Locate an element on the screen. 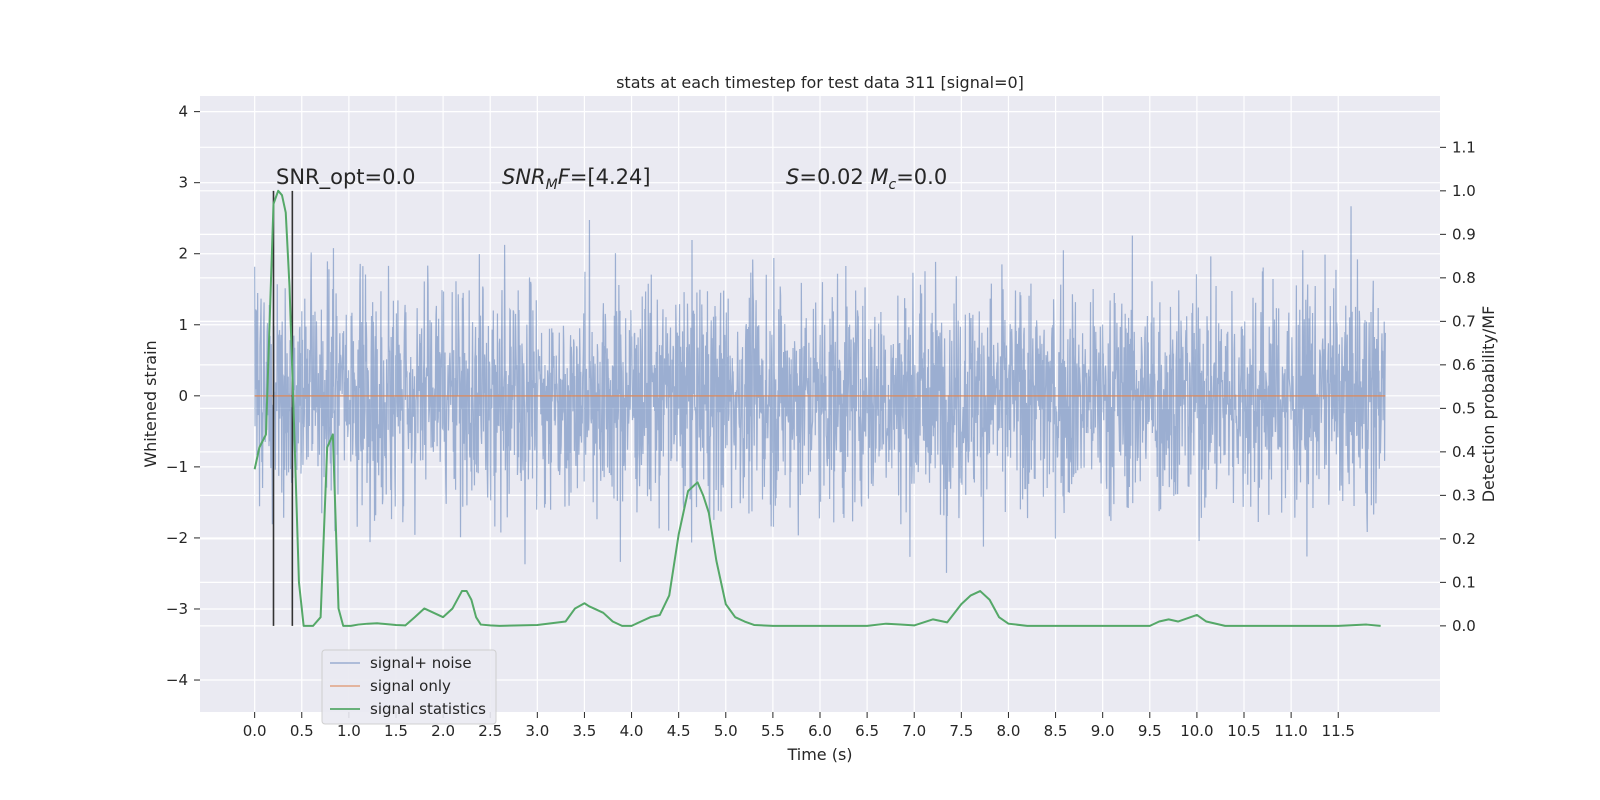 Image resolution: width=1600 pixels, height=800 pixels. y-right-tick-label-4: 0.4 is located at coordinates (1464, 452).